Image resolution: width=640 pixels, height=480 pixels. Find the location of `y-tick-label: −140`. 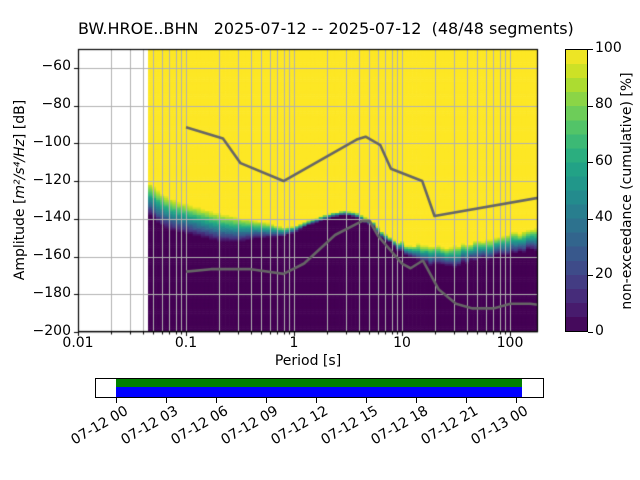

y-tick-label: −140 is located at coordinates (51, 217).